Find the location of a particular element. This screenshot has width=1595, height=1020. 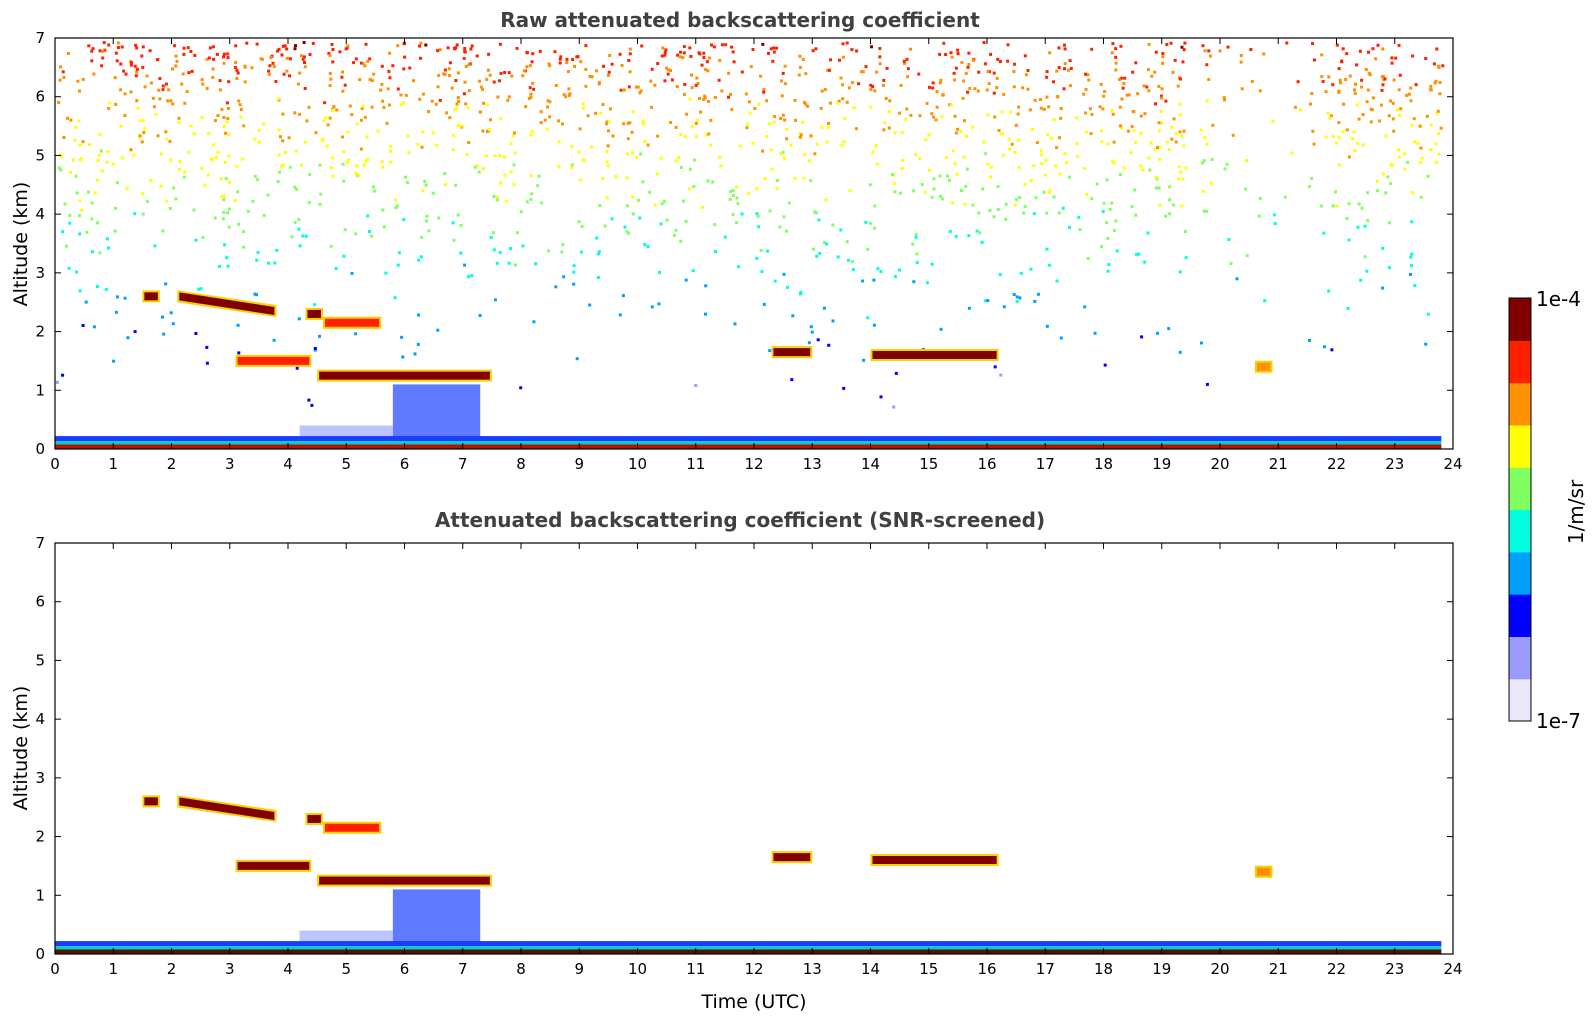

x-tick-label: 21 is located at coordinates (1278, 464).